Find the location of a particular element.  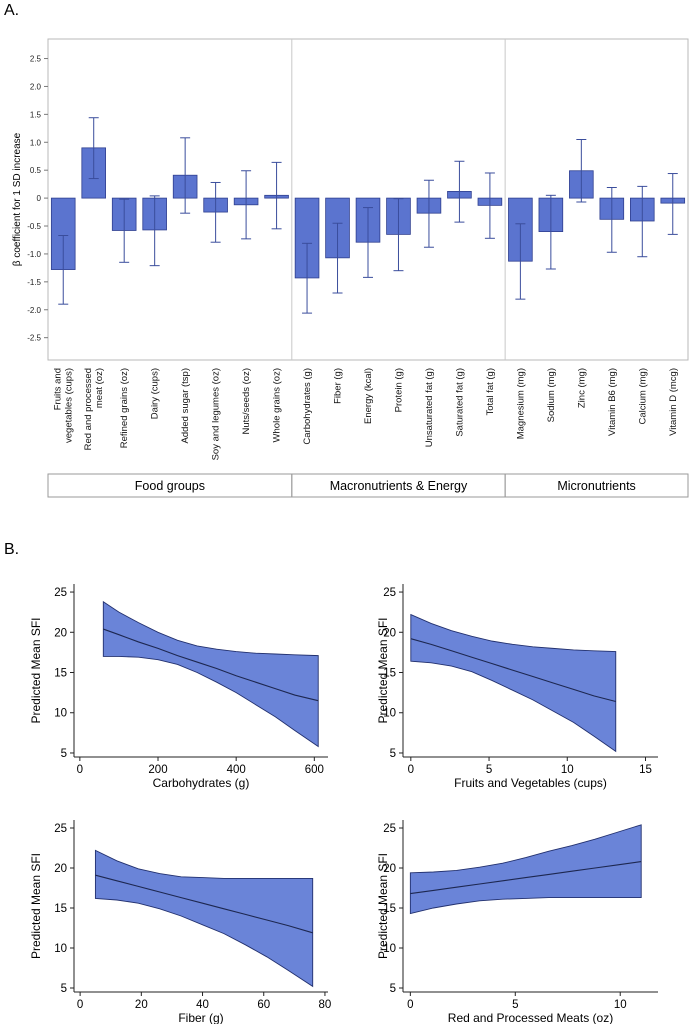

category-label: Vitamin D (mcg) is located at coordinates (673, 402).